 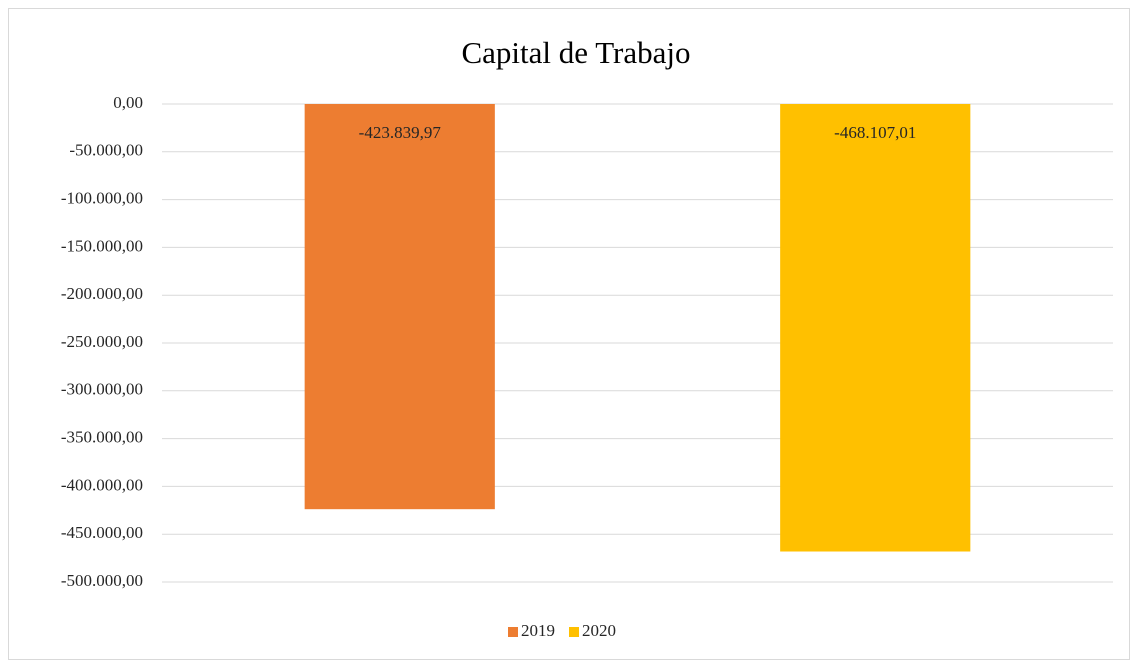 What do you see at coordinates (875, 132) in the screenshot?
I see `data-label: -468.107,01` at bounding box center [875, 132].